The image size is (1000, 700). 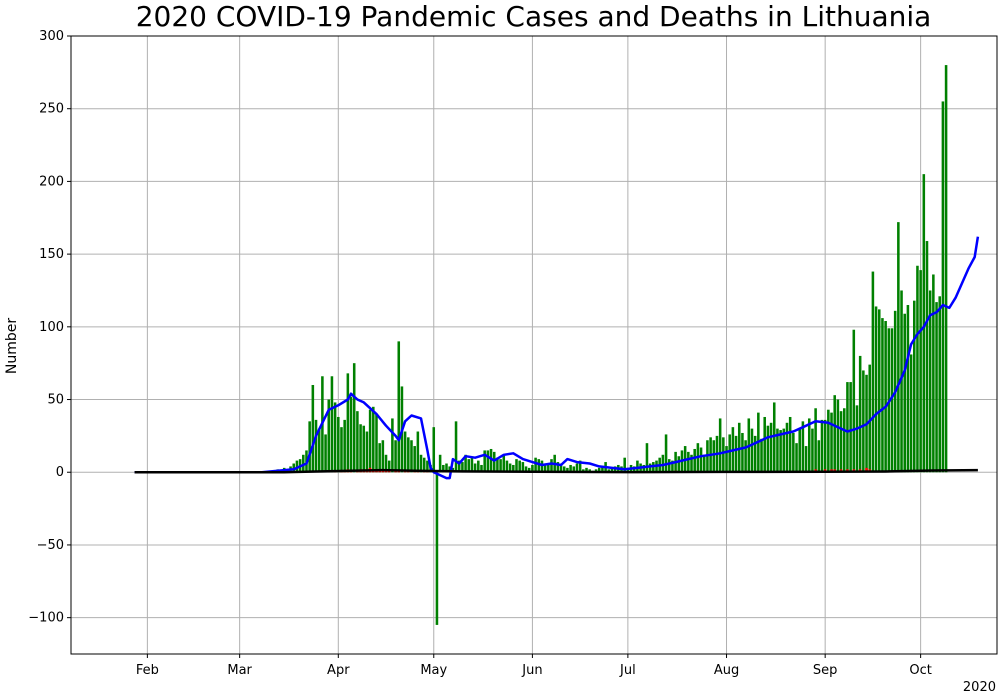 What do you see at coordinates (627, 670) in the screenshot?
I see `x-tick-label: Jul` at bounding box center [627, 670].